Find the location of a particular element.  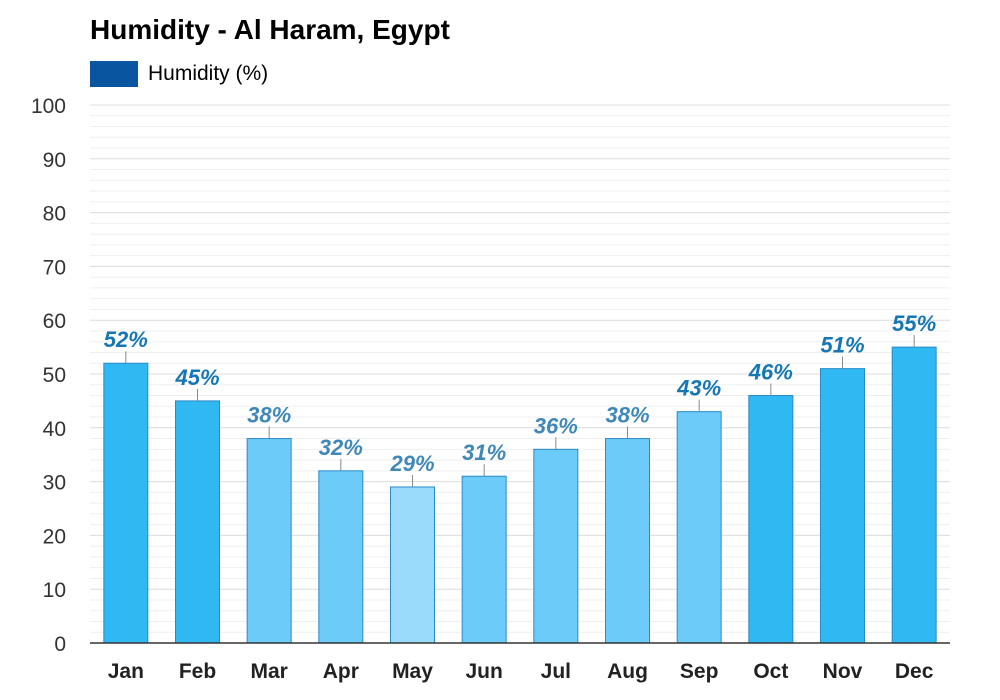

data-label: 55% is located at coordinates (914, 323).